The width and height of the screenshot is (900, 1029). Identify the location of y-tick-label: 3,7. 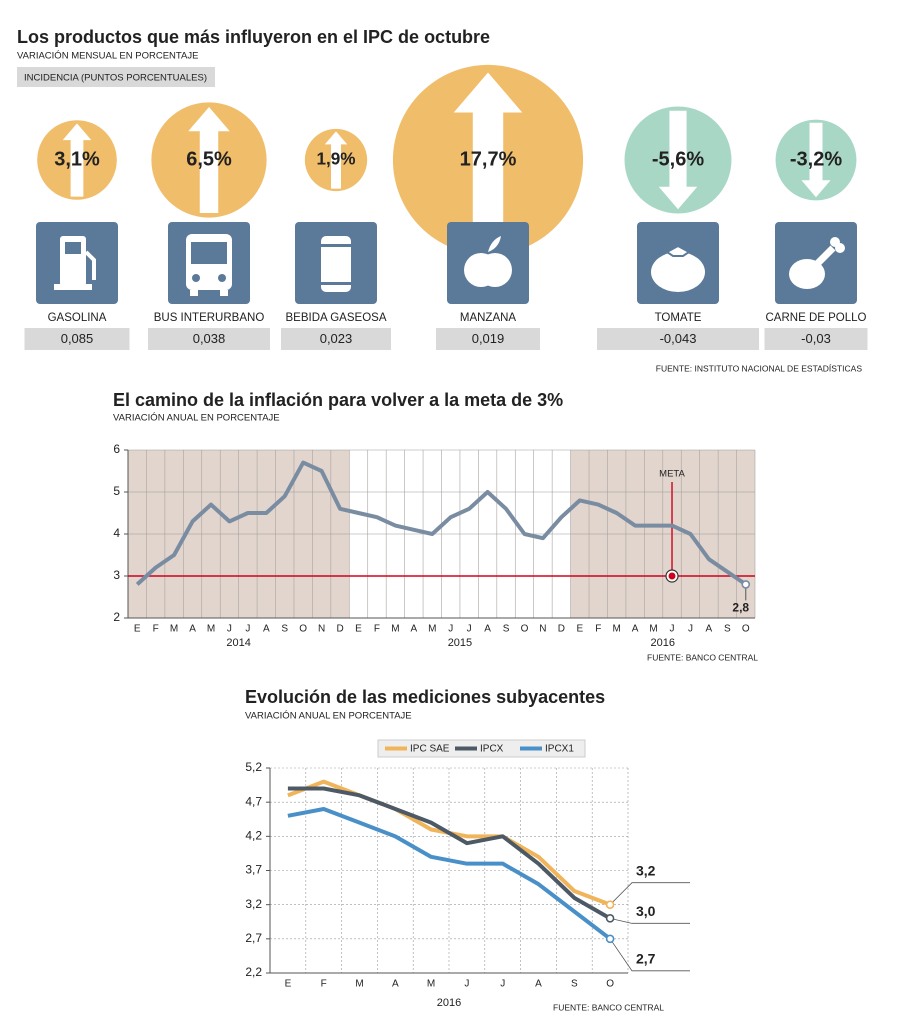
(253, 870).